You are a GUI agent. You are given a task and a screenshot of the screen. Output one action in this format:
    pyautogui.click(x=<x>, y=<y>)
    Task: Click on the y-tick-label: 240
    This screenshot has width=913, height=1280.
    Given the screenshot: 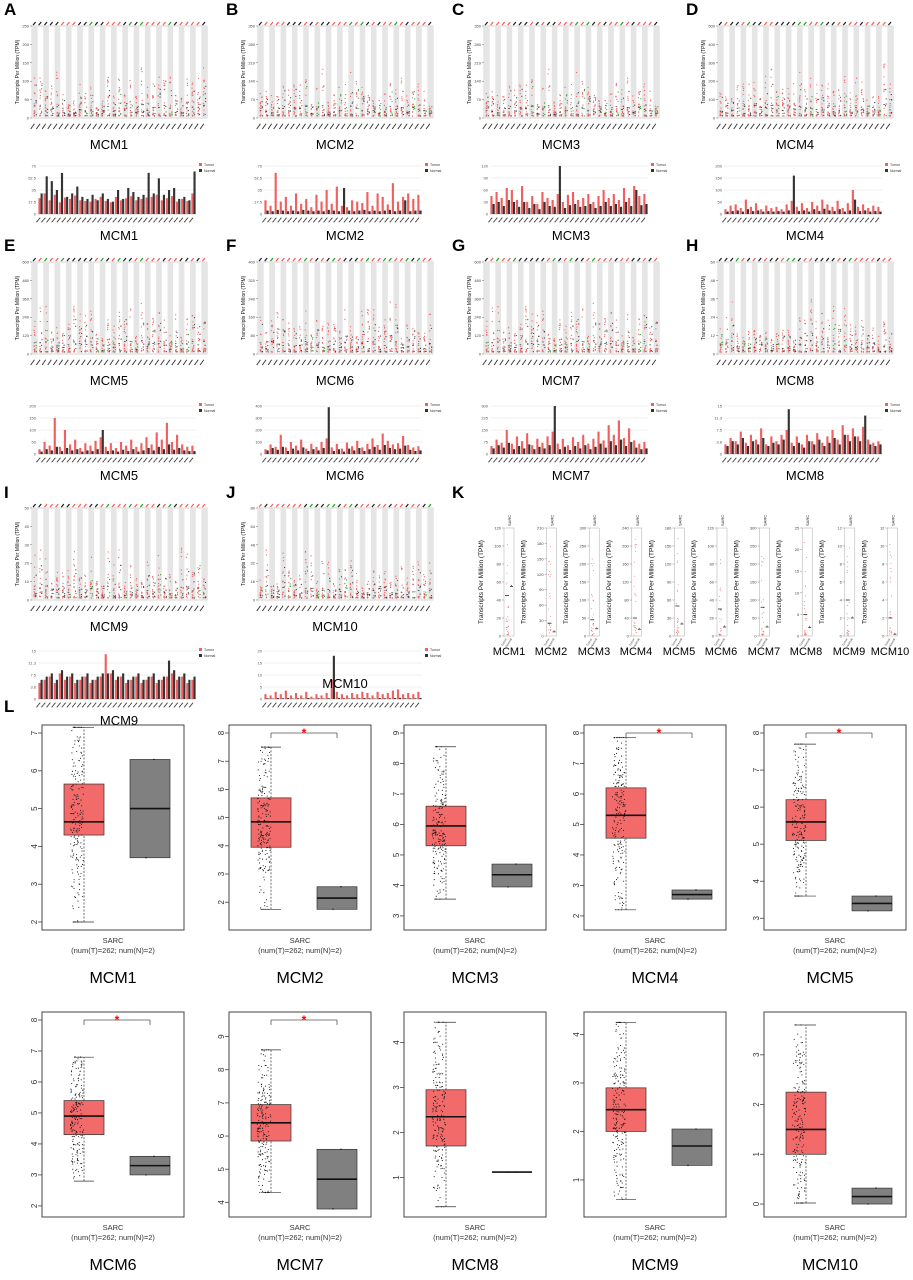 What is the action you would take?
    pyautogui.click(x=25, y=317)
    